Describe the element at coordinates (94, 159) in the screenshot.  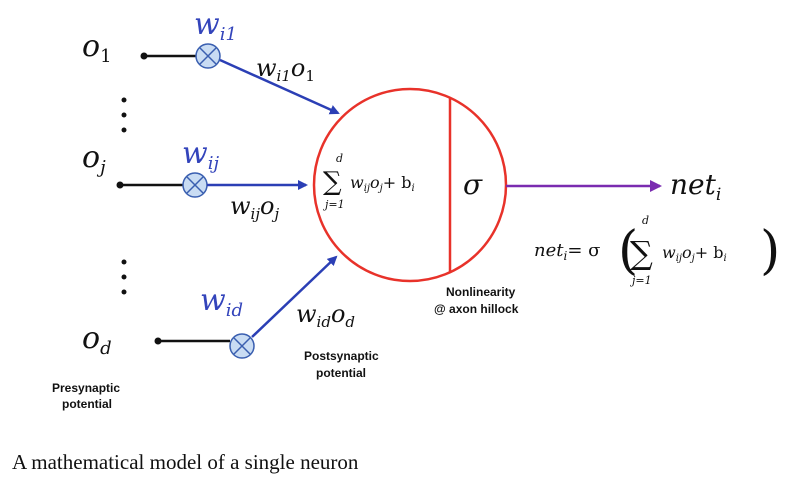
I see `input-oj-label: oj` at that location.